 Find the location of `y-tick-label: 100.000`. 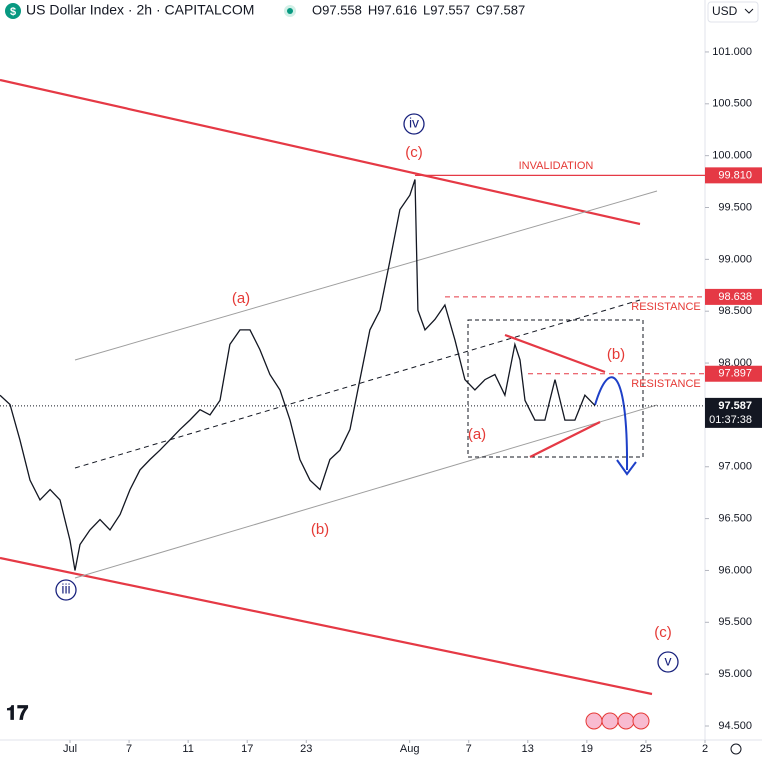

y-tick-label: 100.000 is located at coordinates (732, 156).